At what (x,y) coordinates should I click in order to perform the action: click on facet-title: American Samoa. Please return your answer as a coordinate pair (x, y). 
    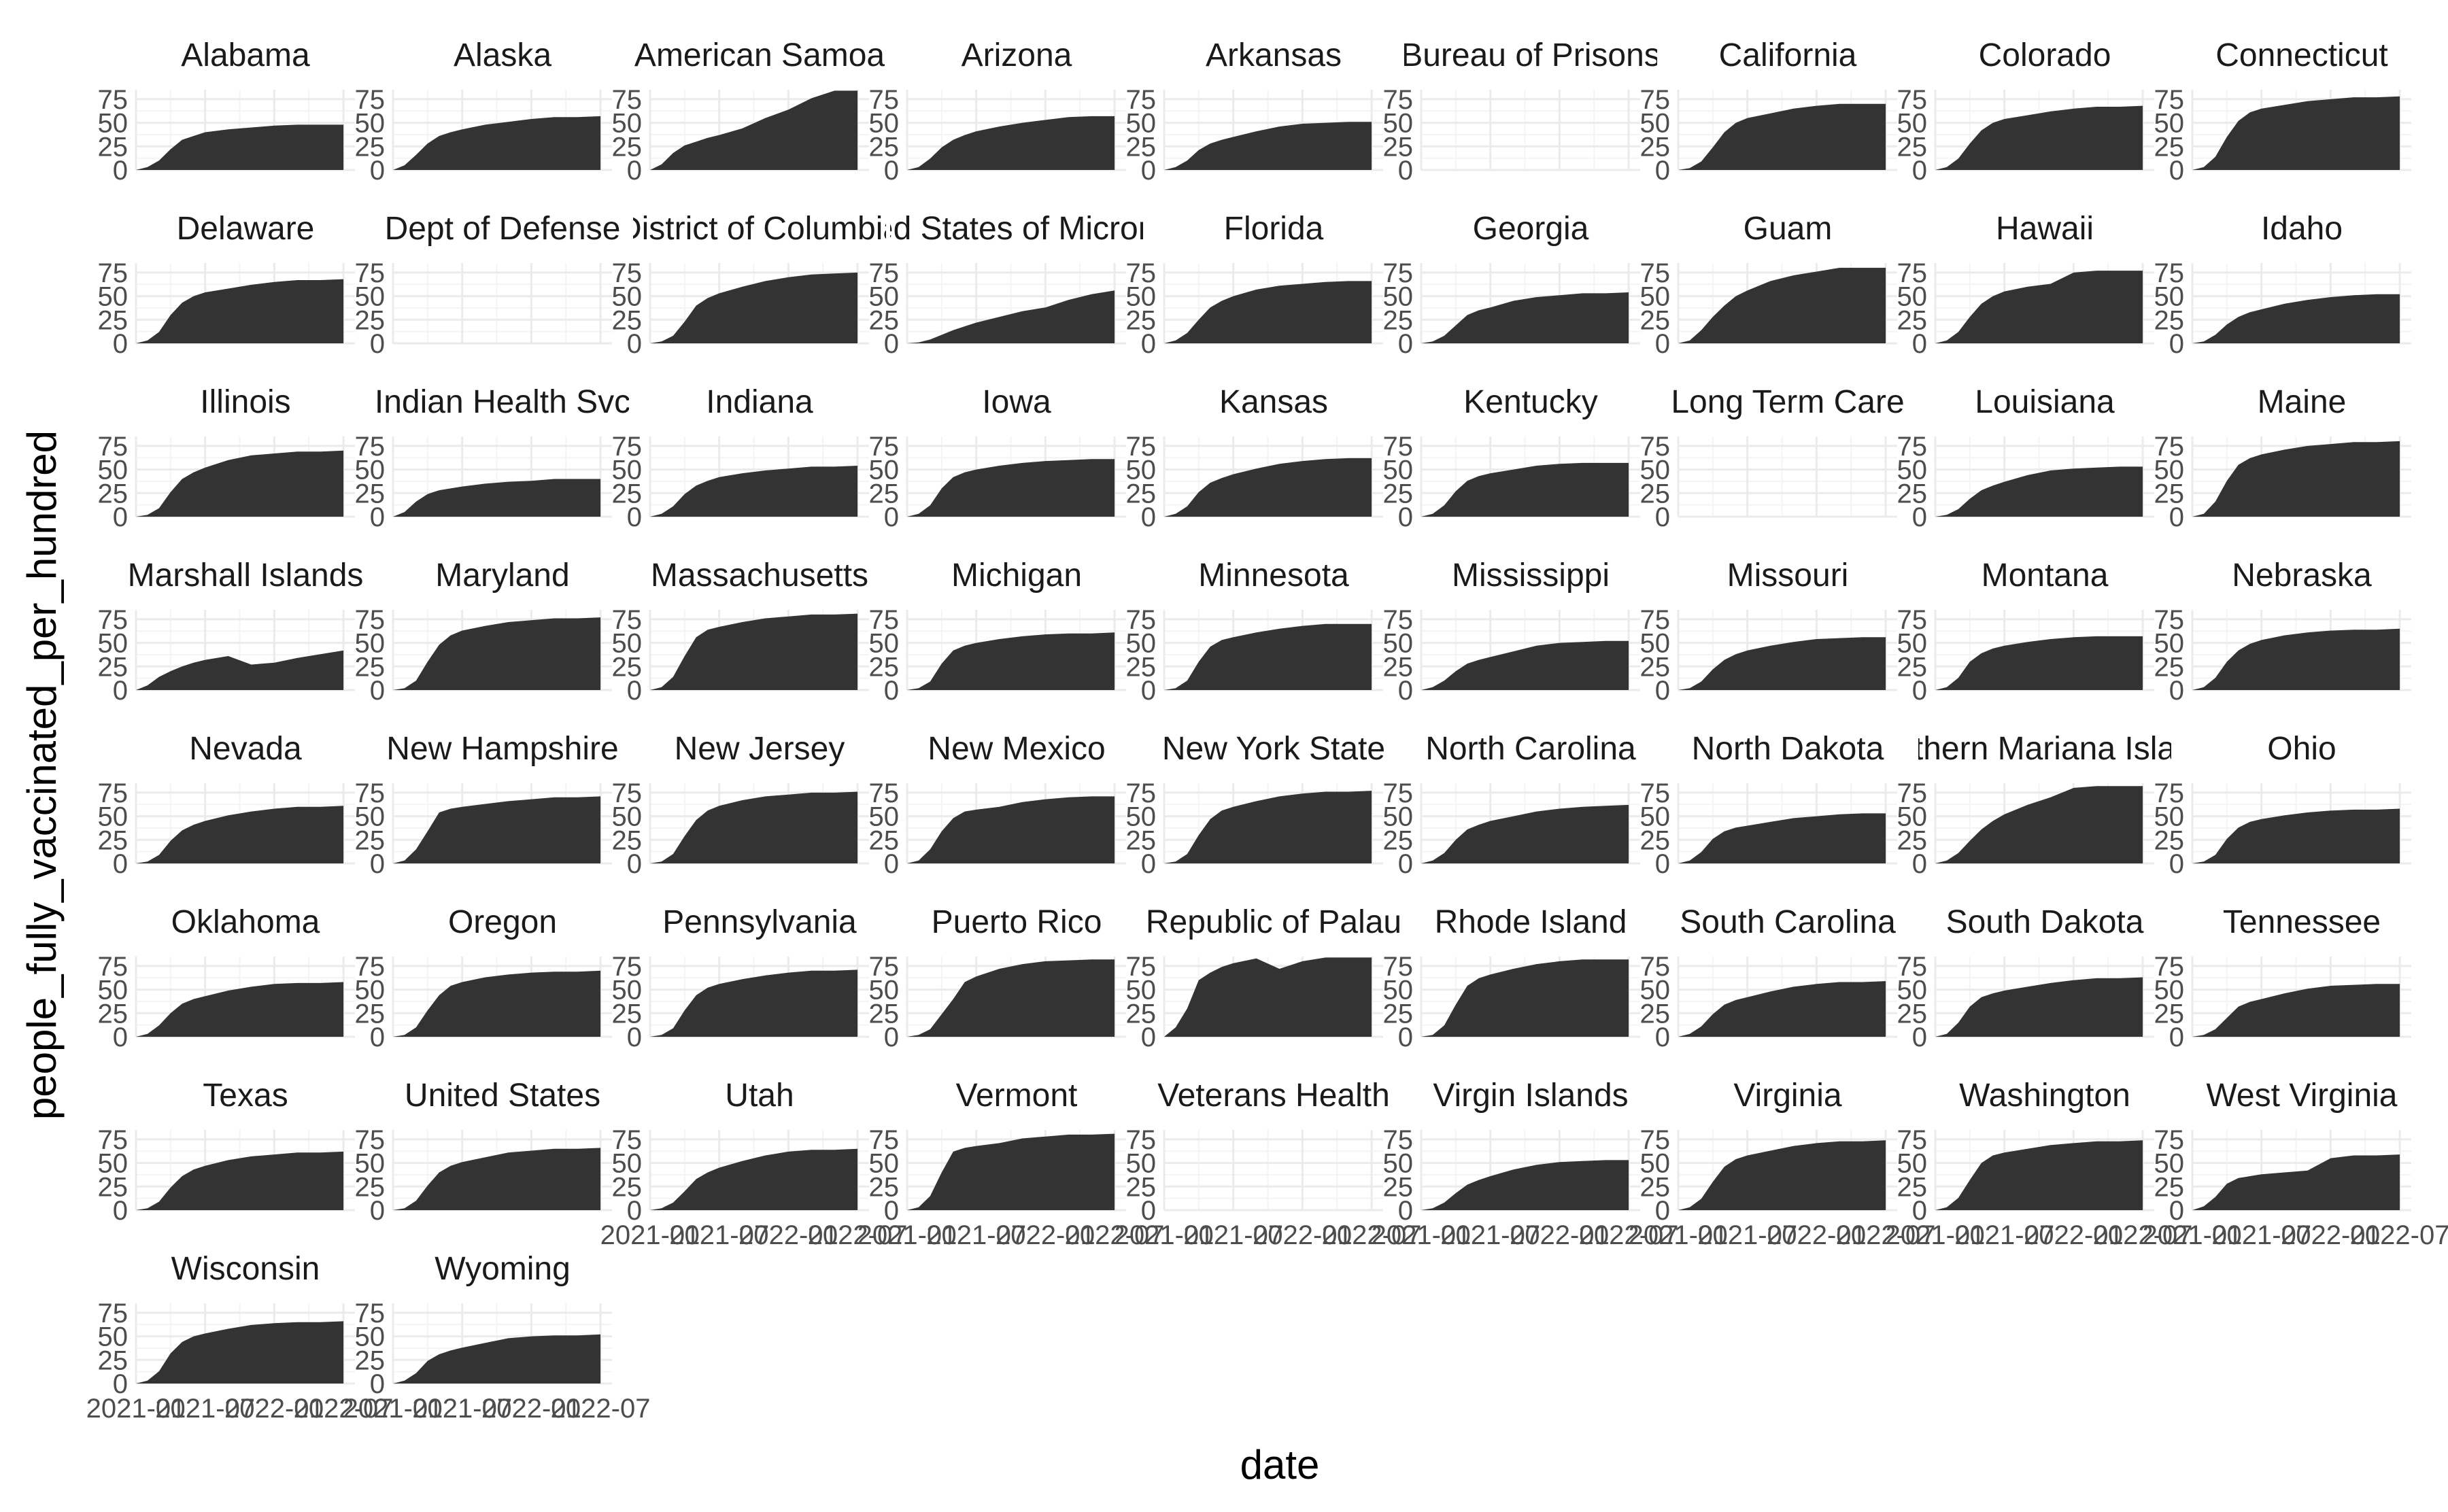
    Looking at the image, I should click on (760, 55).